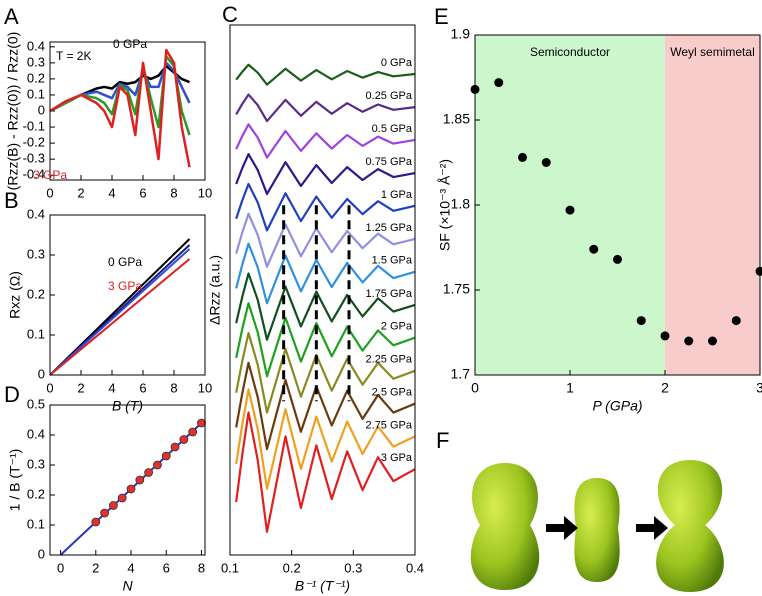 This screenshot has height=596, width=762. I want to click on x-tick-label: 1, so click(570, 388).